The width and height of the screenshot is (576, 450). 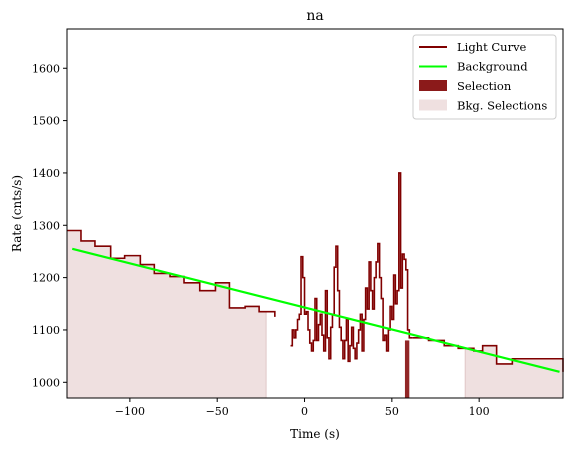 What do you see at coordinates (484, 86) in the screenshot?
I see `legend-label: Selection` at bounding box center [484, 86].